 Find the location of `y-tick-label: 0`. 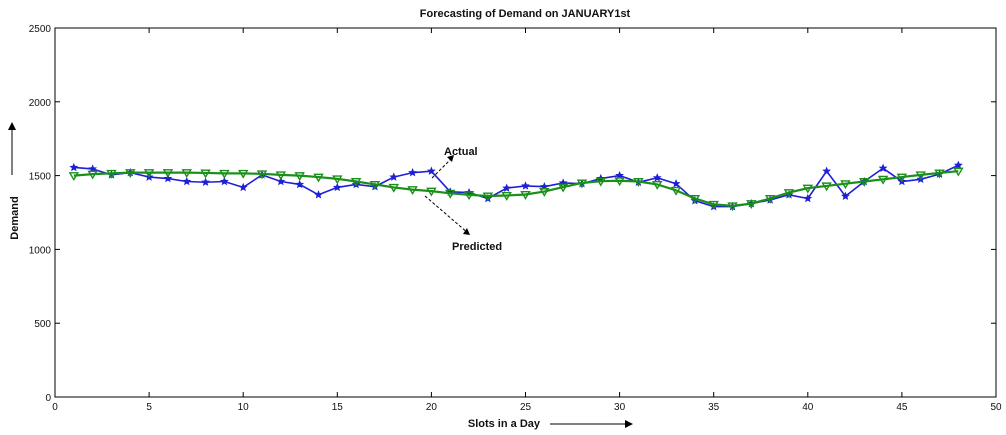

y-tick-label: 0 is located at coordinates (48, 398).